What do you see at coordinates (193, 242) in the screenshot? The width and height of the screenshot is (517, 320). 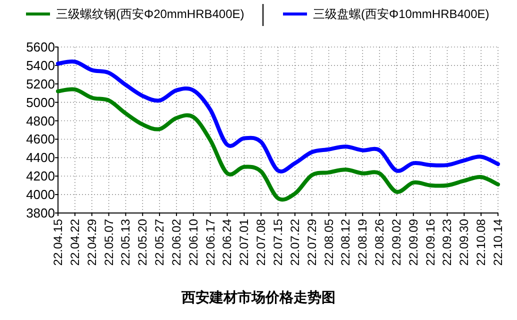 I see `x-tick-label: 22.06.10` at bounding box center [193, 242].